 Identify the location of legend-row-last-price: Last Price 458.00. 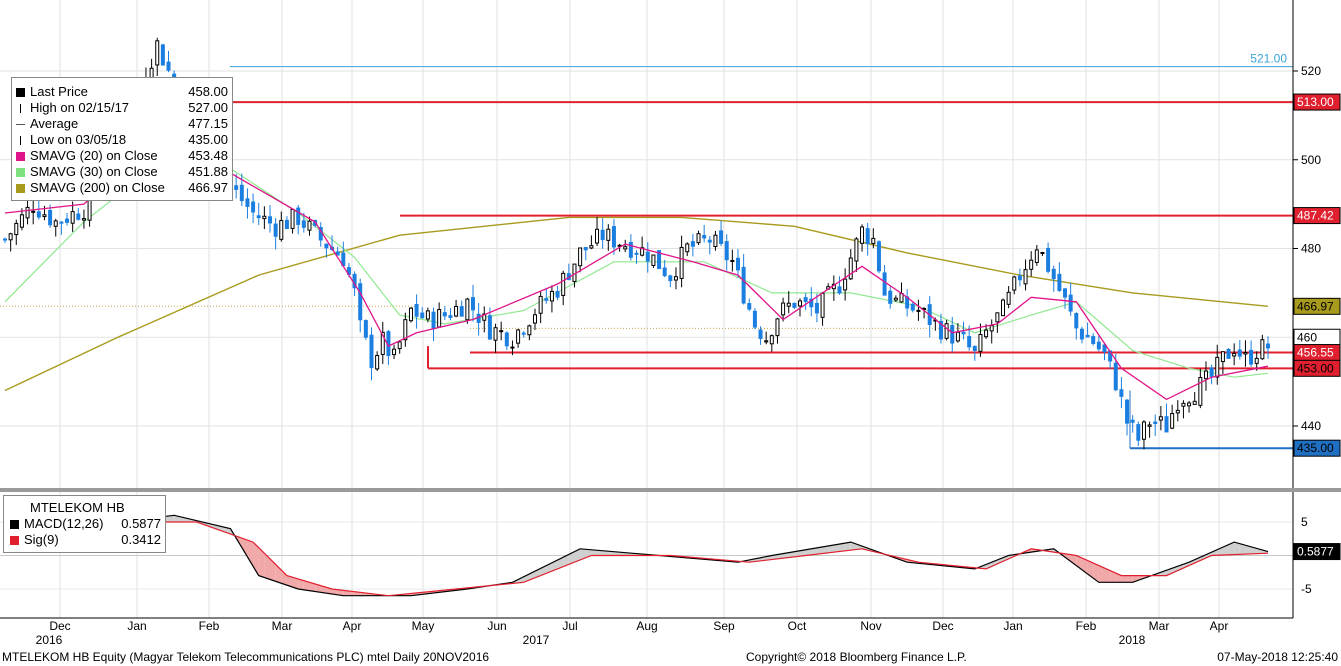
(121, 92).